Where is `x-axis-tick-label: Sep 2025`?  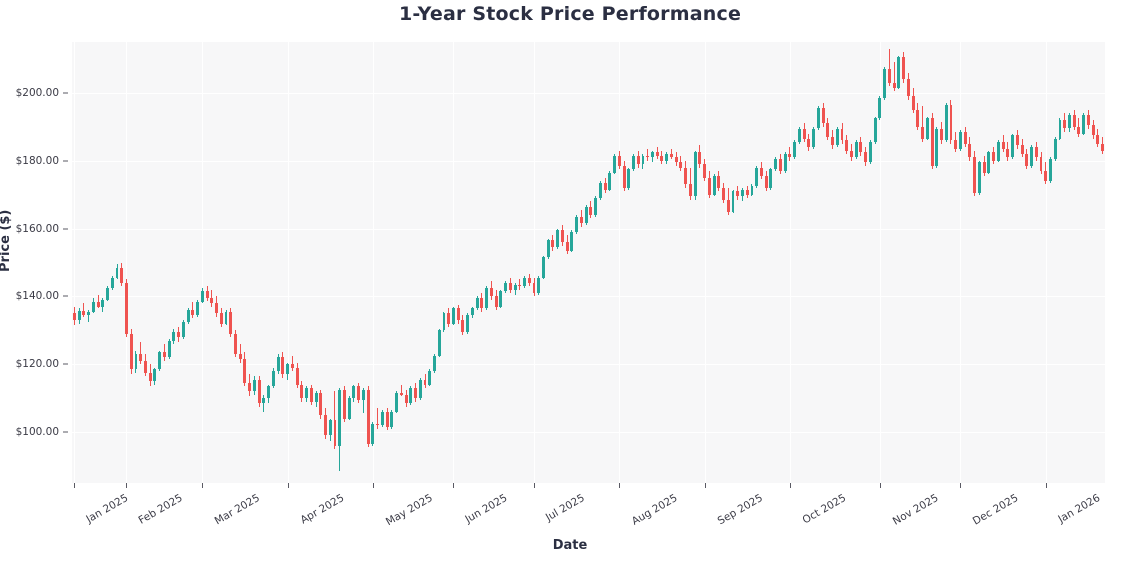
x-axis-tick-label: Sep 2025 is located at coordinates (740, 510).